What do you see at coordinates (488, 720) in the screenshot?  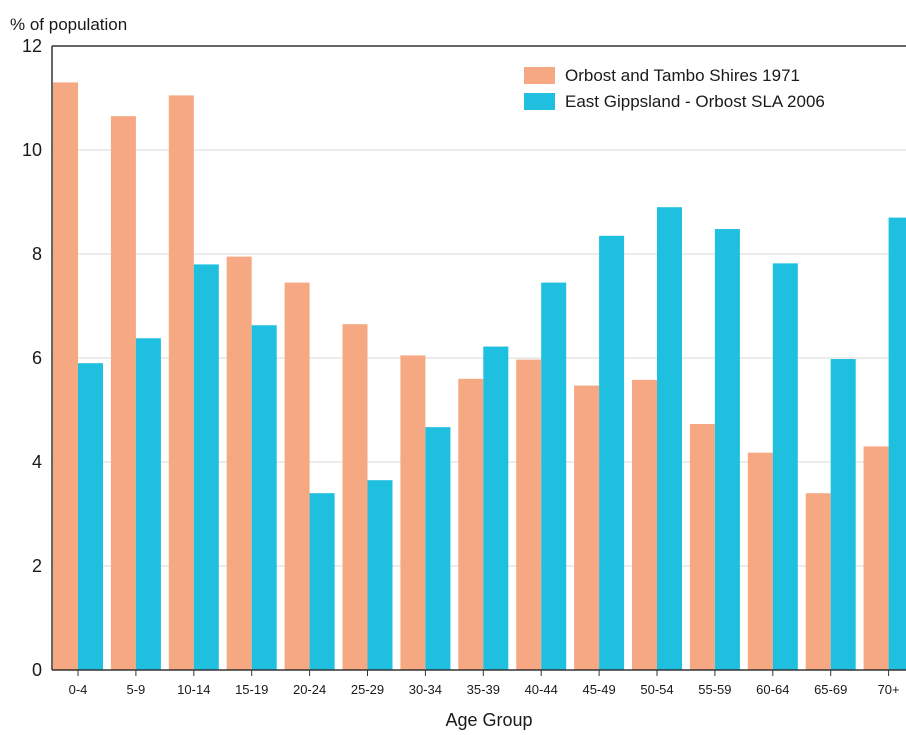 I see `x-axis-title: Age Group` at bounding box center [488, 720].